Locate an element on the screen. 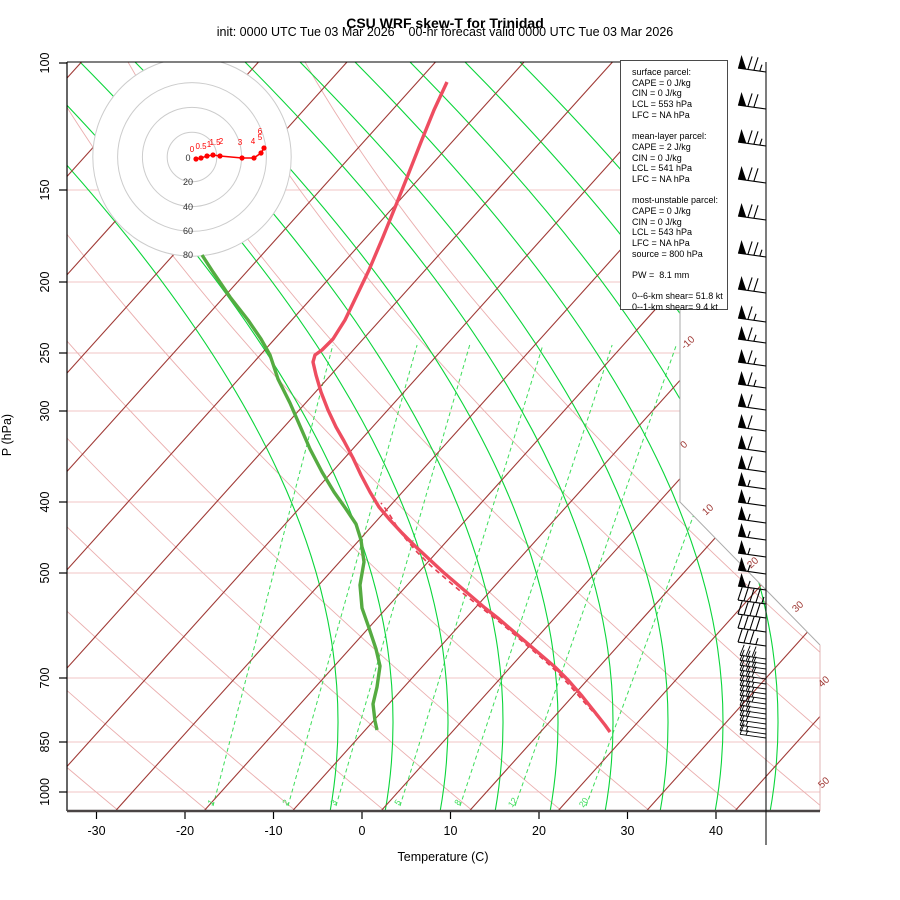  legend-line: LCL = 543 hPa is located at coordinates (662, 232).